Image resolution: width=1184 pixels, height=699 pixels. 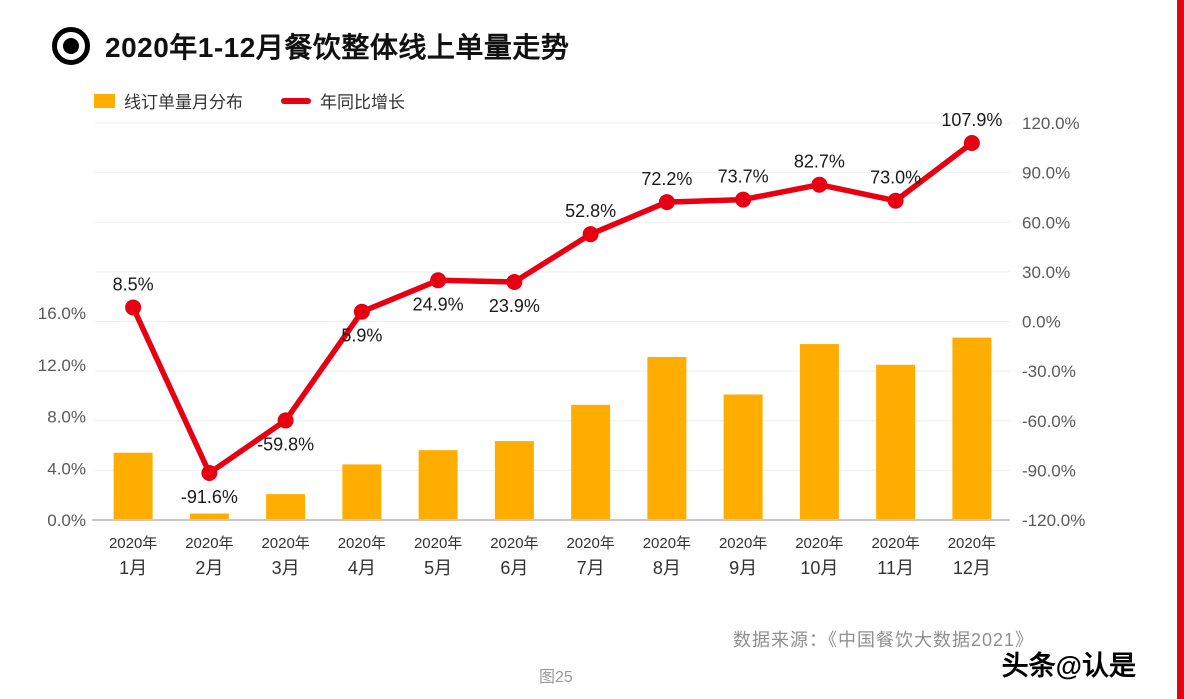 What do you see at coordinates (667, 556) in the screenshot?
I see `x-axis-label: 2020年 8月` at bounding box center [667, 556].